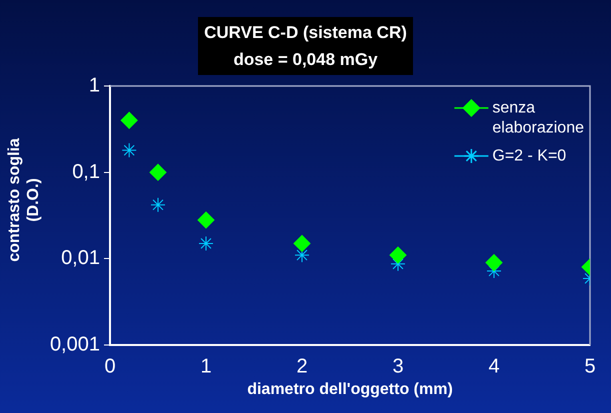 Image resolution: width=611 pixels, height=413 pixels. Describe the element at coordinates (24, 200) in the screenshot. I see `y-axis-title: contrasto soglia (D.O.)` at that location.